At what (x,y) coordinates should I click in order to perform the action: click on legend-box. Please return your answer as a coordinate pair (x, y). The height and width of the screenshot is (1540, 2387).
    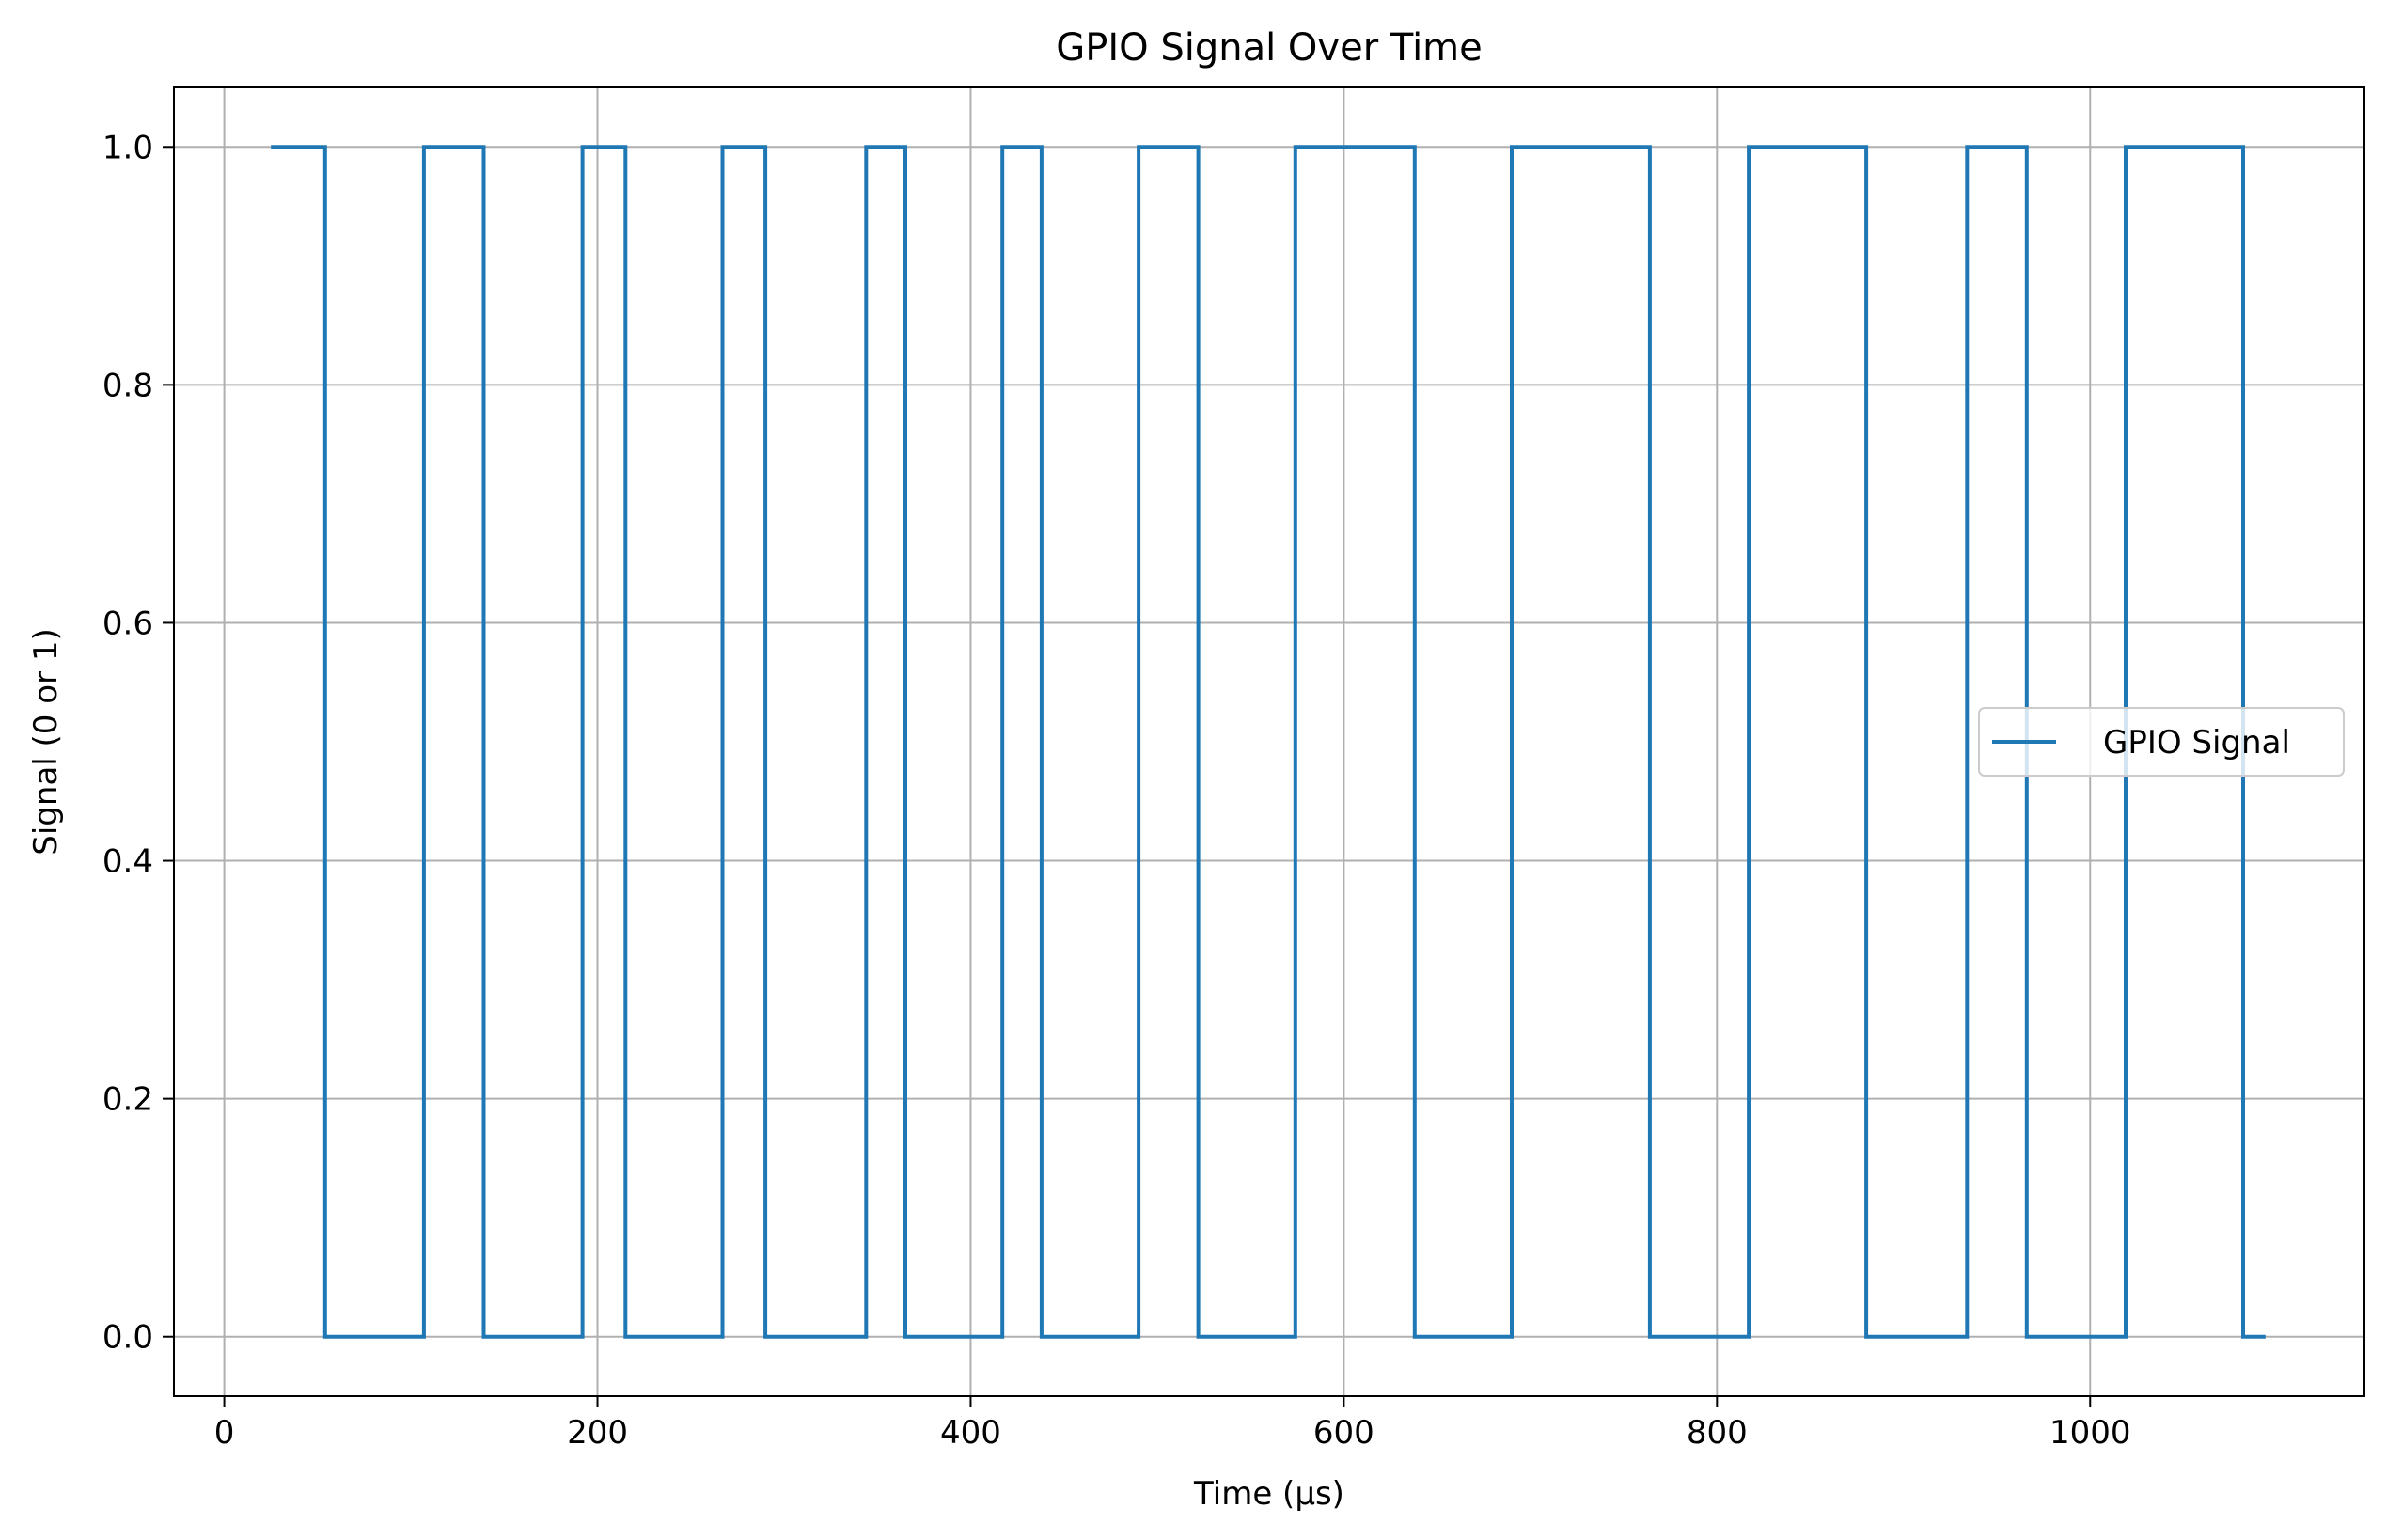
    Looking at the image, I should click on (2161, 742).